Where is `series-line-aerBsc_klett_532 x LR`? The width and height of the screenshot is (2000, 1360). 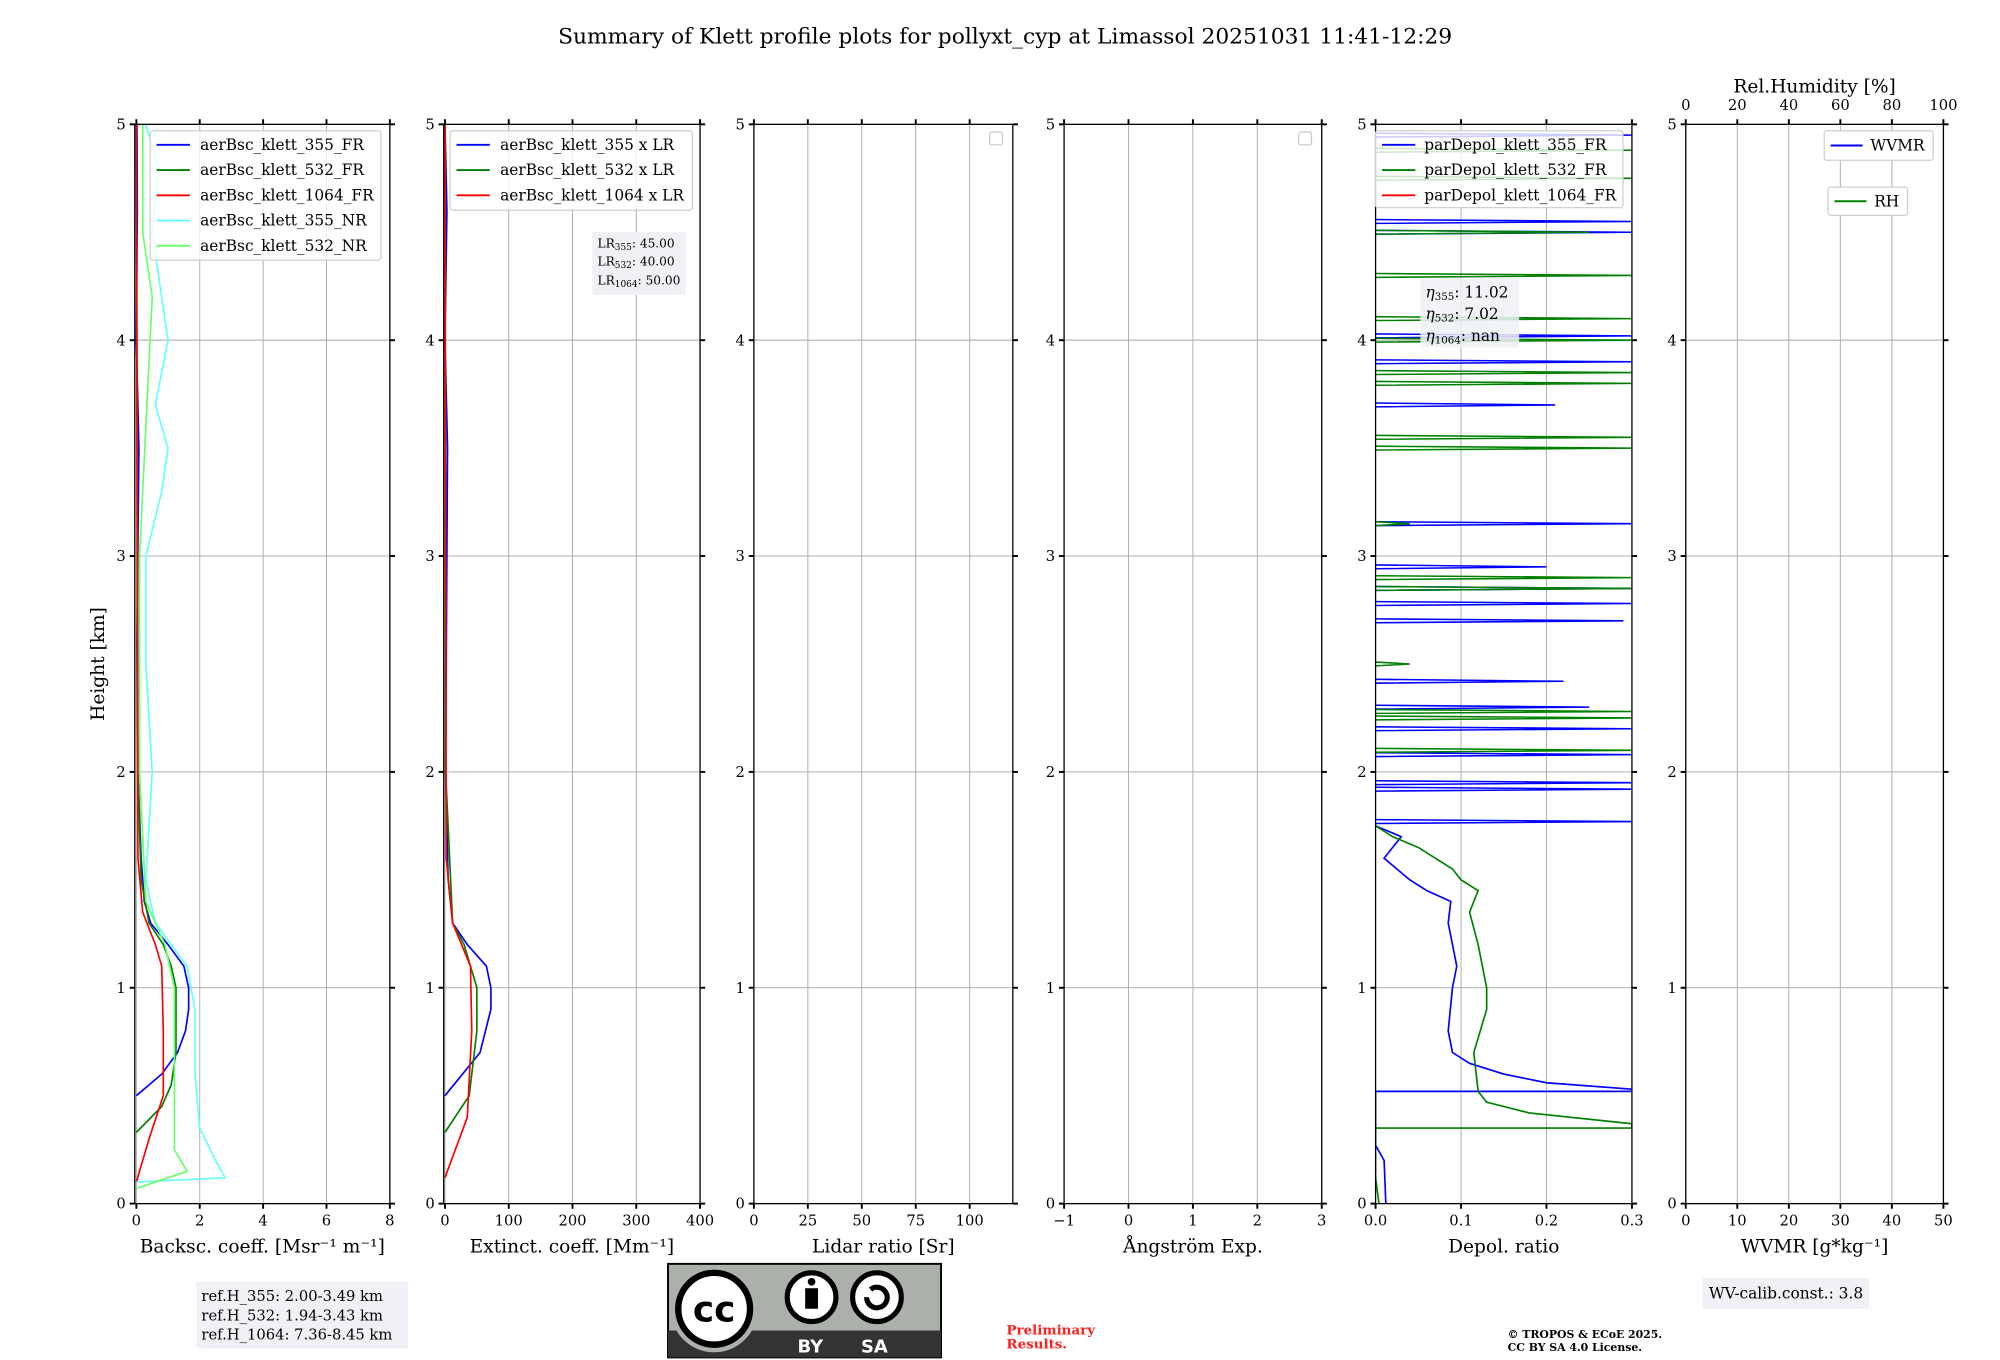
series-line-aerBsc_klett_532 x LR is located at coordinates (461, 628).